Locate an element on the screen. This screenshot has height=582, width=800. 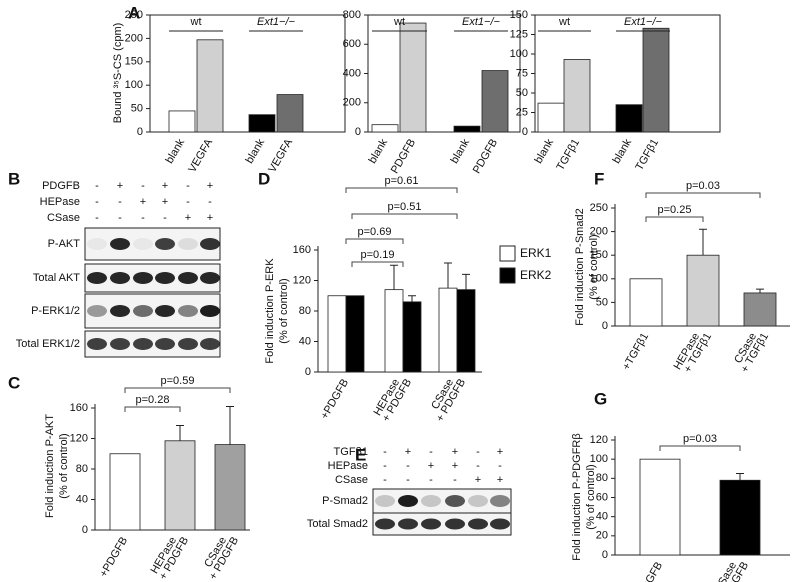
y-tick-label: 100 is located at coordinates (519, 54).